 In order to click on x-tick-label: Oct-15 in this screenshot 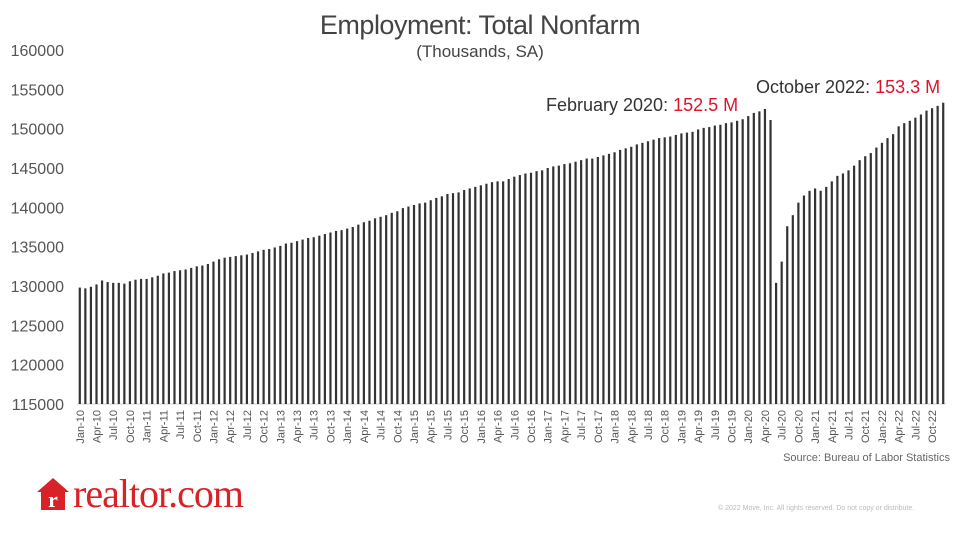, I will do `click(465, 426)`.